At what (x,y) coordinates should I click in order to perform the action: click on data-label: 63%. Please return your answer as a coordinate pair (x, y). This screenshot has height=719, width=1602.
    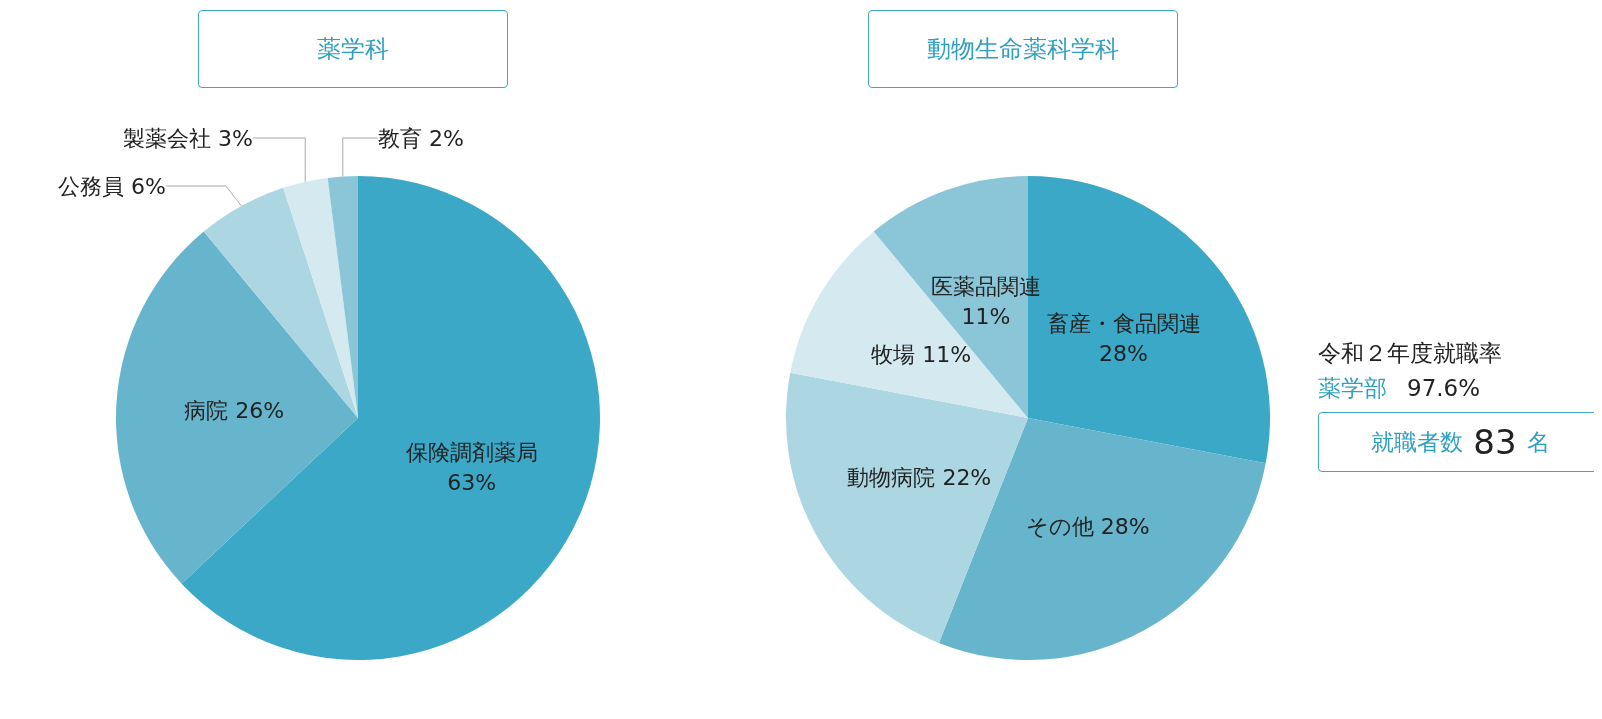
    Looking at the image, I should click on (472, 482).